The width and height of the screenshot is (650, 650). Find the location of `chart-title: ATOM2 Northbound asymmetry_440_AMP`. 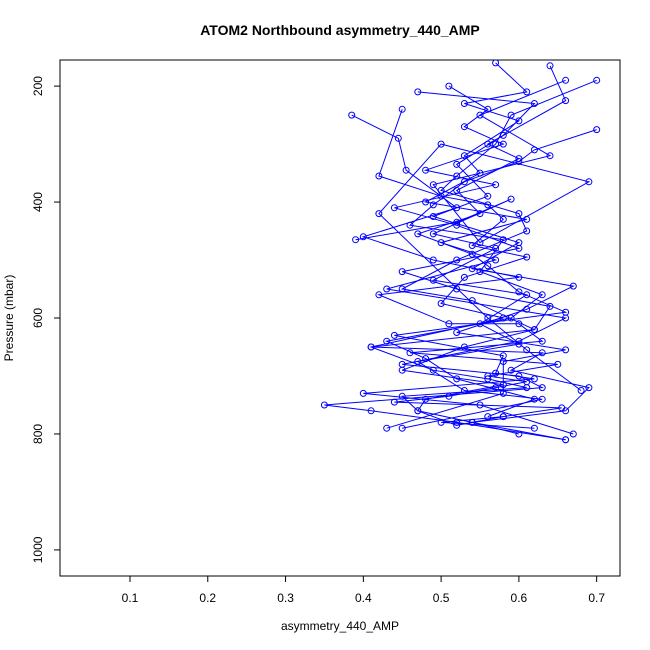

chart-title: ATOM2 Northbound asymmetry_440_AMP is located at coordinates (340, 30).